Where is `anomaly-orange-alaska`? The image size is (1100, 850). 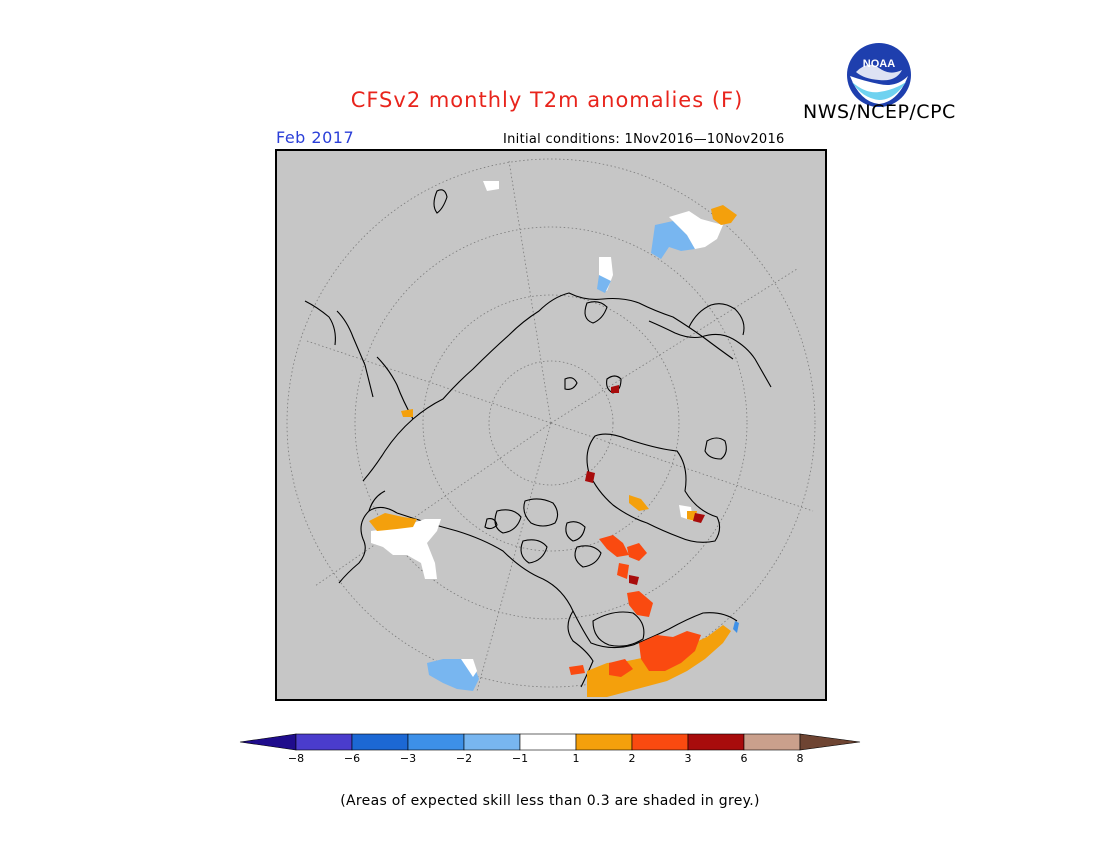
anomaly-orange-alaska is located at coordinates (393, 522).